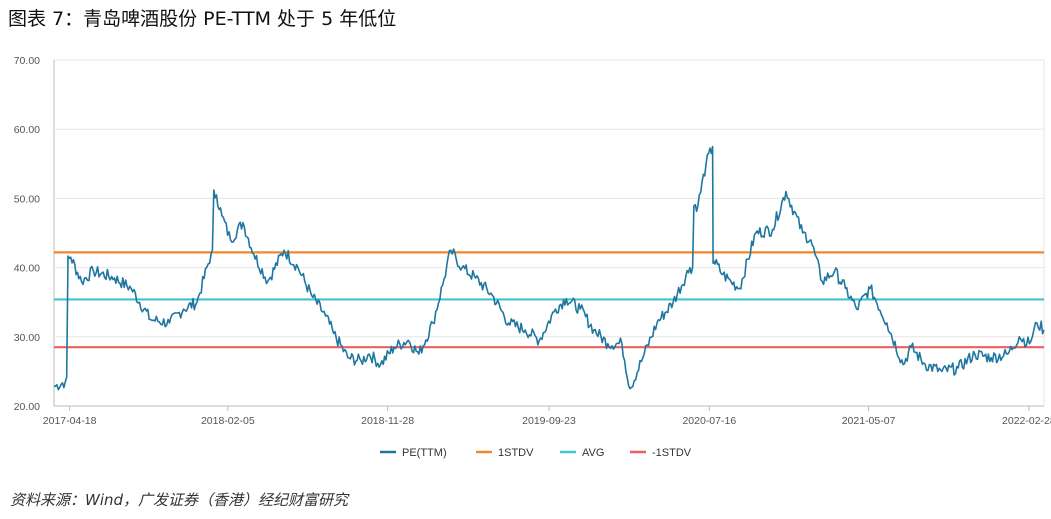  What do you see at coordinates (27, 338) in the screenshot?
I see `y-tick-label: 30.00` at bounding box center [27, 338].